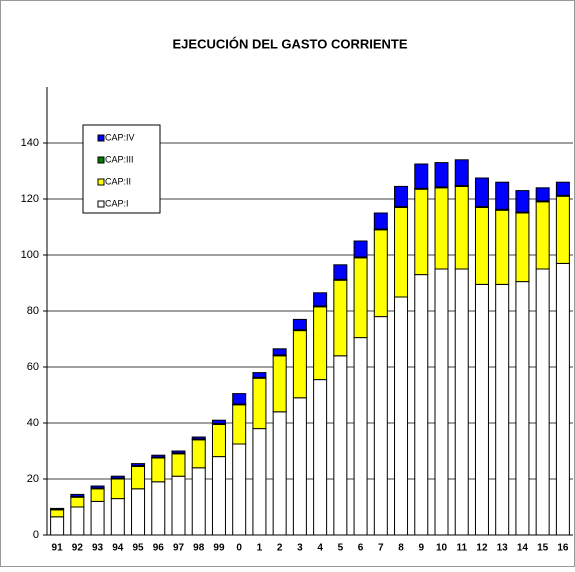  I want to click on x-tick-label: 91, so click(58, 548).